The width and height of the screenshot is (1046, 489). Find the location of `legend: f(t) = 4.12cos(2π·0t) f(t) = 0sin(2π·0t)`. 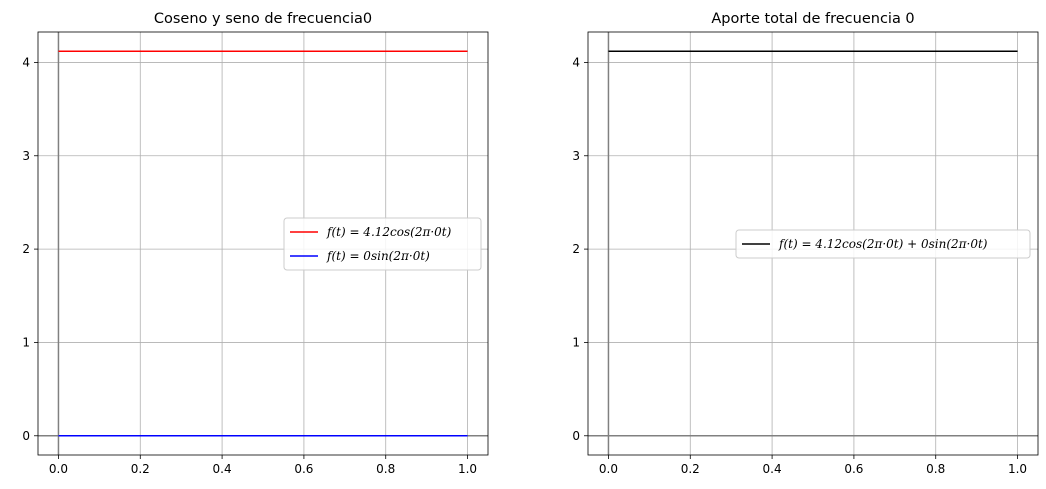

legend: f(t) = 4.12cos(2π·0t) f(t) = 0sin(2π·0t) is located at coordinates (382, 244).